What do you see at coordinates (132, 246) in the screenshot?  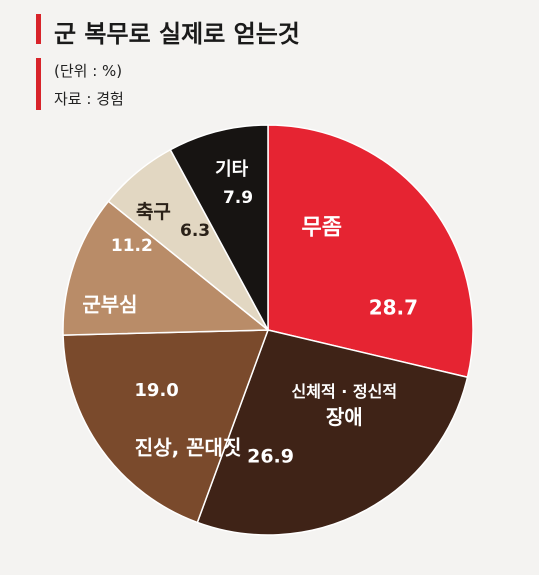 I see `slice-value-label: 11.2` at bounding box center [132, 246].